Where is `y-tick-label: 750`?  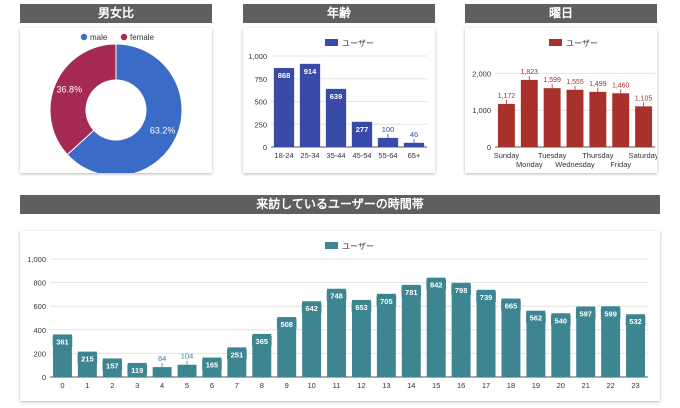 y-tick-label: 750 is located at coordinates (260, 79).